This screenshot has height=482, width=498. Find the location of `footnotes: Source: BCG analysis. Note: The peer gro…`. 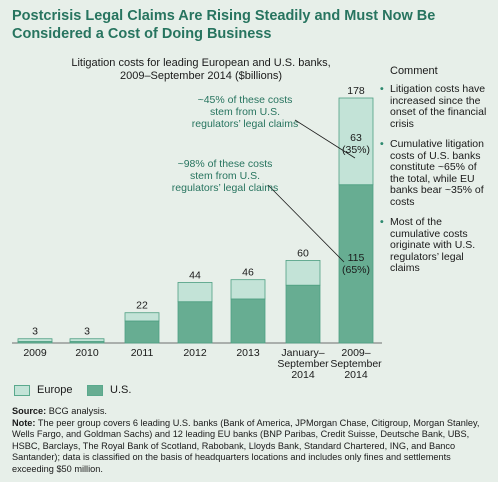

footnotes: Source: BCG analysis. Note: The peer gro… is located at coordinates (249, 441).